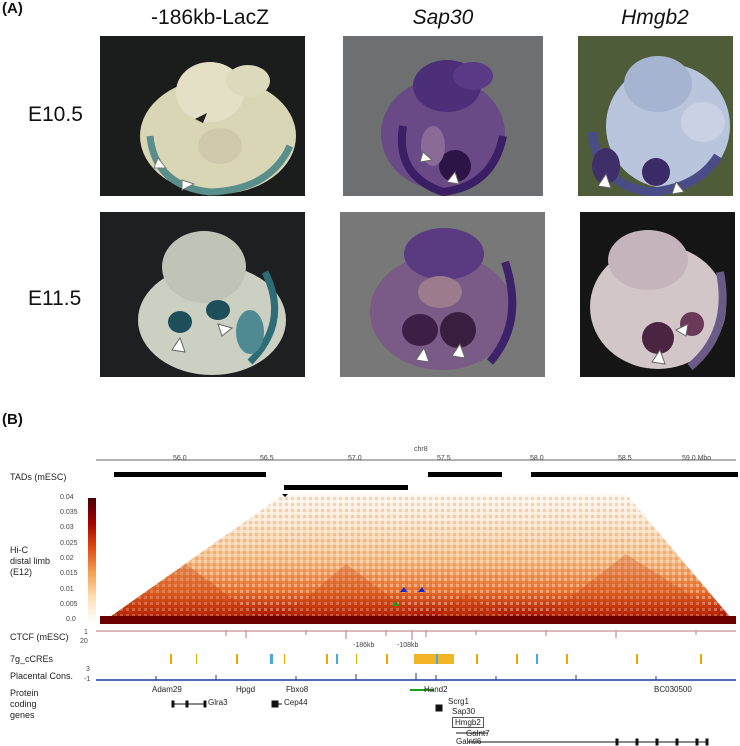 This screenshot has height=746, width=740. I want to click on gene-label-fbxo8: Fbxo8, so click(297, 689).